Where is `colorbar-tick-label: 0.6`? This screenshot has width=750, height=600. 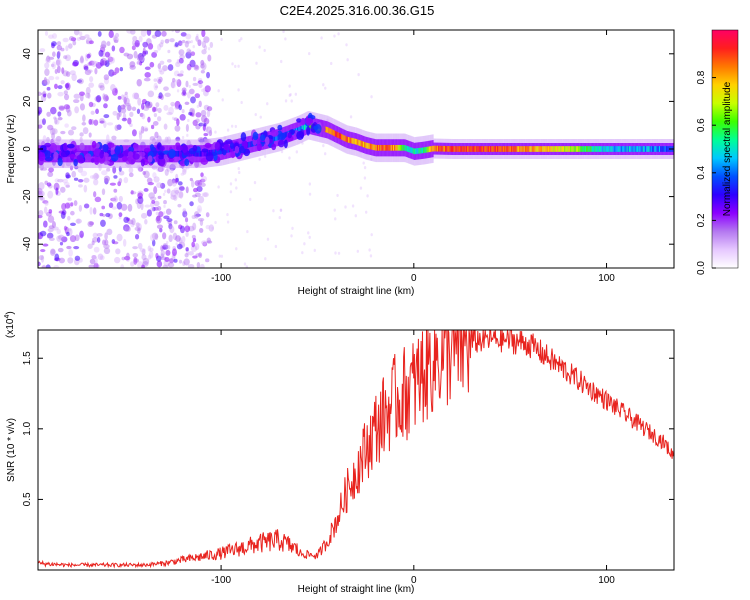
colorbar-tick-label: 0.6 is located at coordinates (701, 125).